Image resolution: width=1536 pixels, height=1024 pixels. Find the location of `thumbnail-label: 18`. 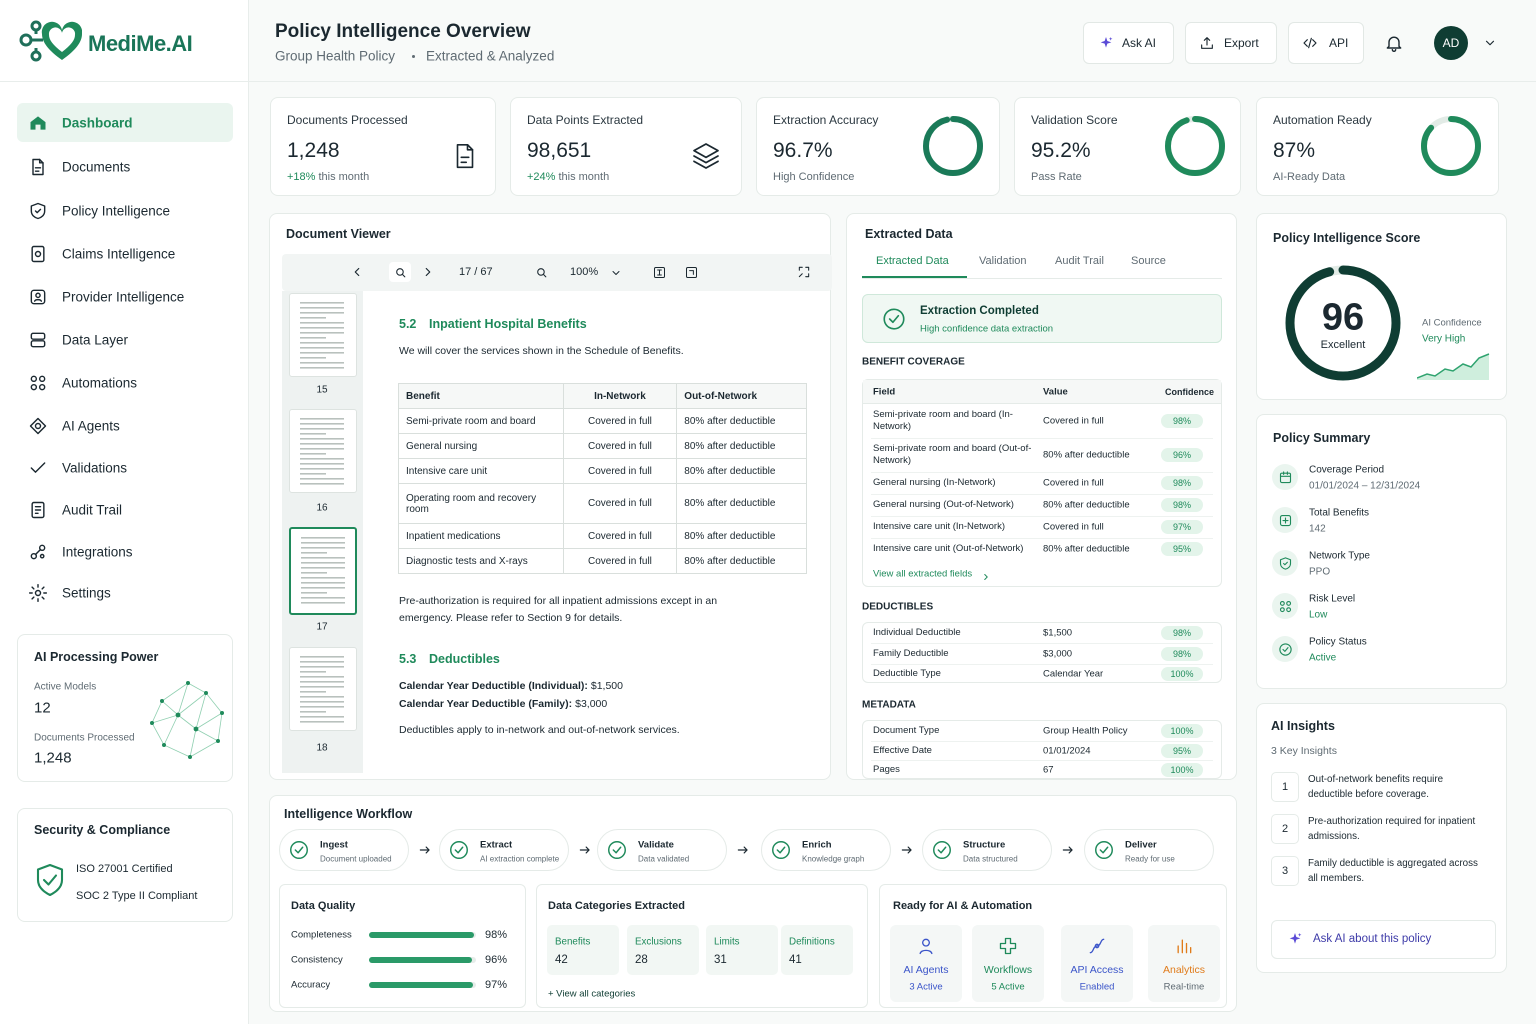

thumbnail-label: 18 is located at coordinates (322, 748).